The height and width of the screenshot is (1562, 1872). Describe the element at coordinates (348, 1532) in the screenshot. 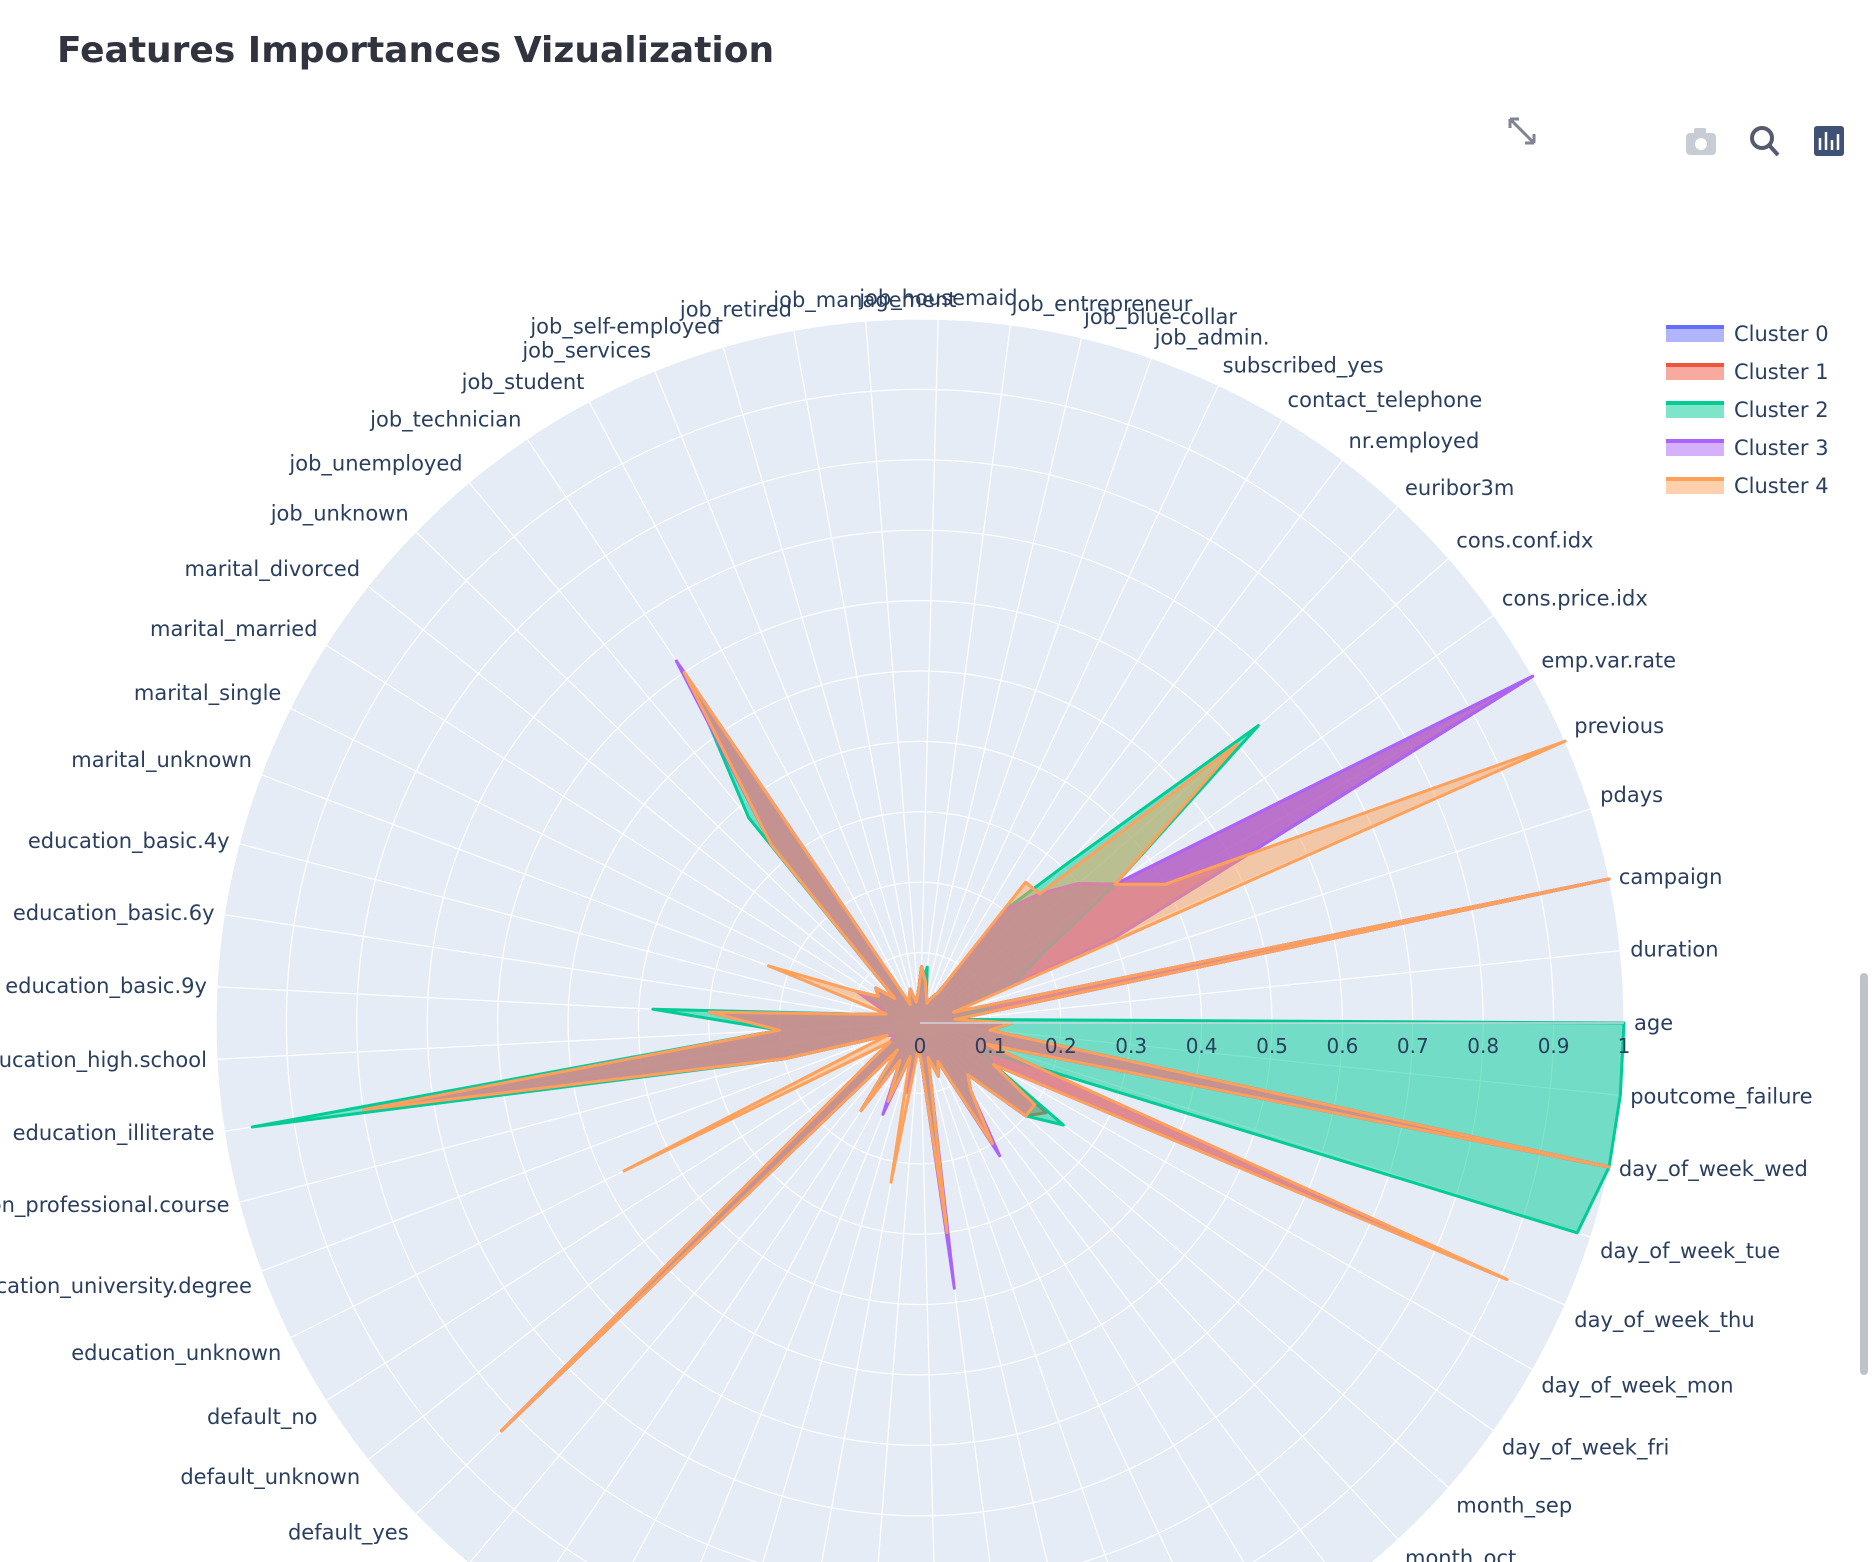

I see `angular-tick-label: default_yes` at that location.